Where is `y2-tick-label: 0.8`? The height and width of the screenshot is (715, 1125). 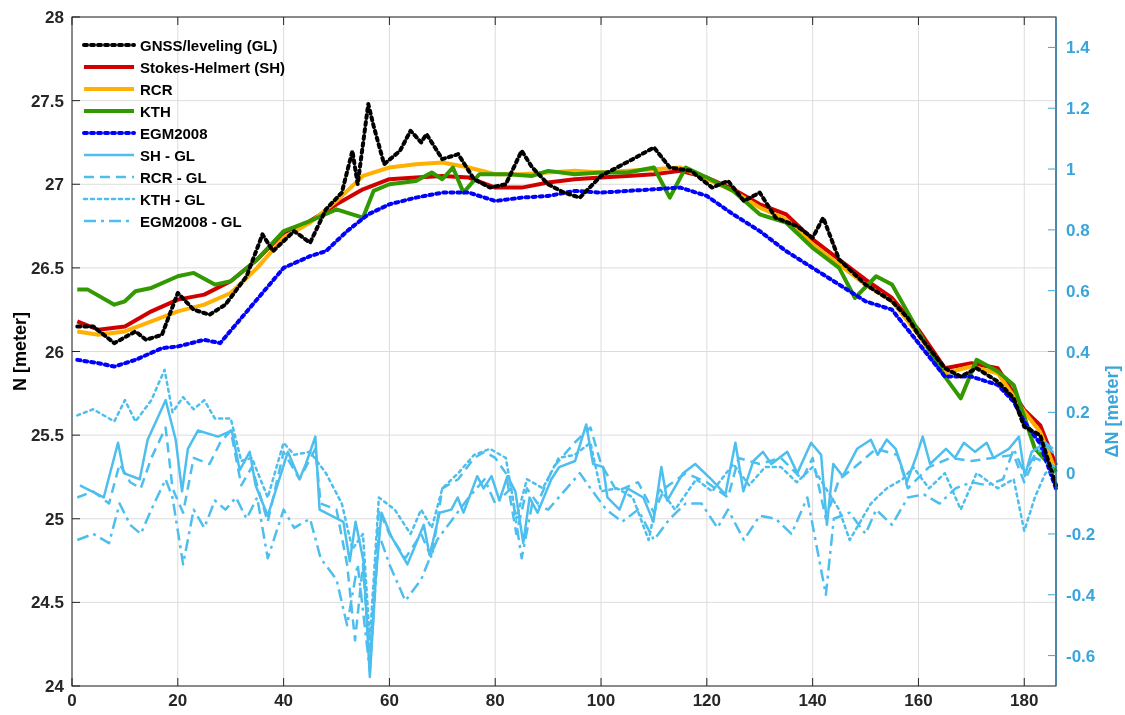
y2-tick-label: 0.8 is located at coordinates (1078, 230).